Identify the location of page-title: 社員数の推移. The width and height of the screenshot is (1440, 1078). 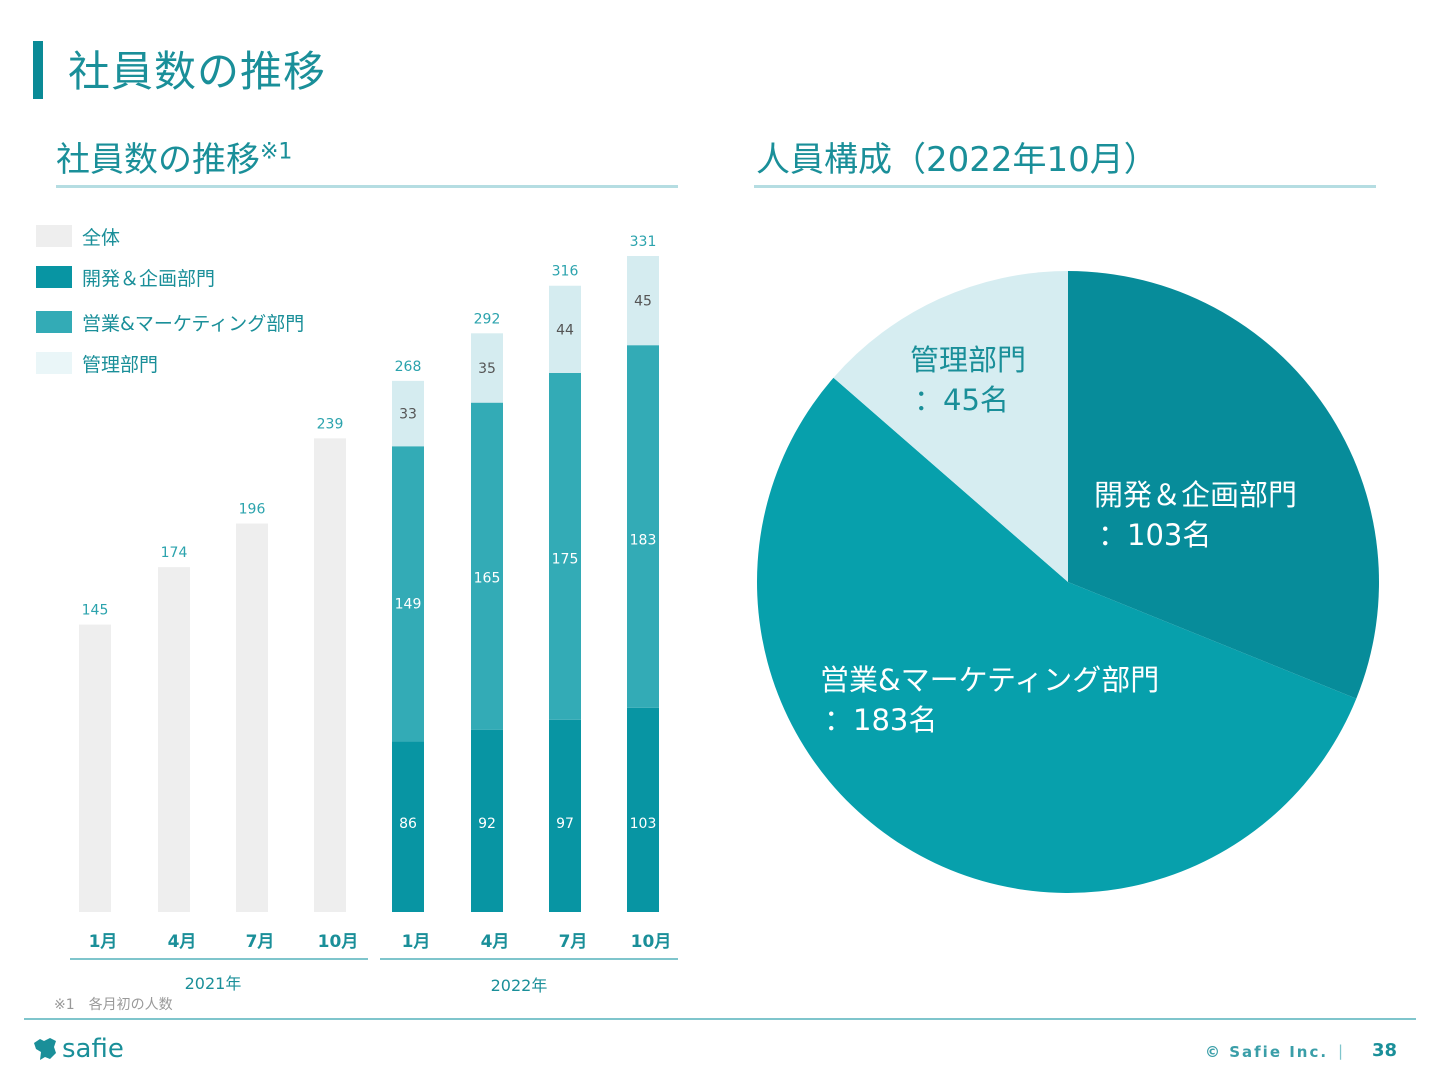
(197, 71).